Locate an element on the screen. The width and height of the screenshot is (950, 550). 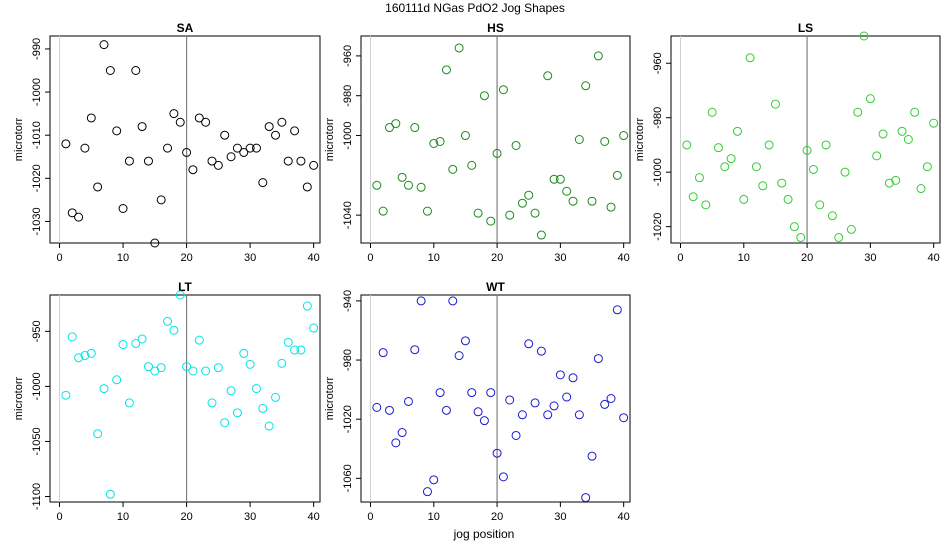
y-tick-label: -1010 is located at coordinates (37, 135).